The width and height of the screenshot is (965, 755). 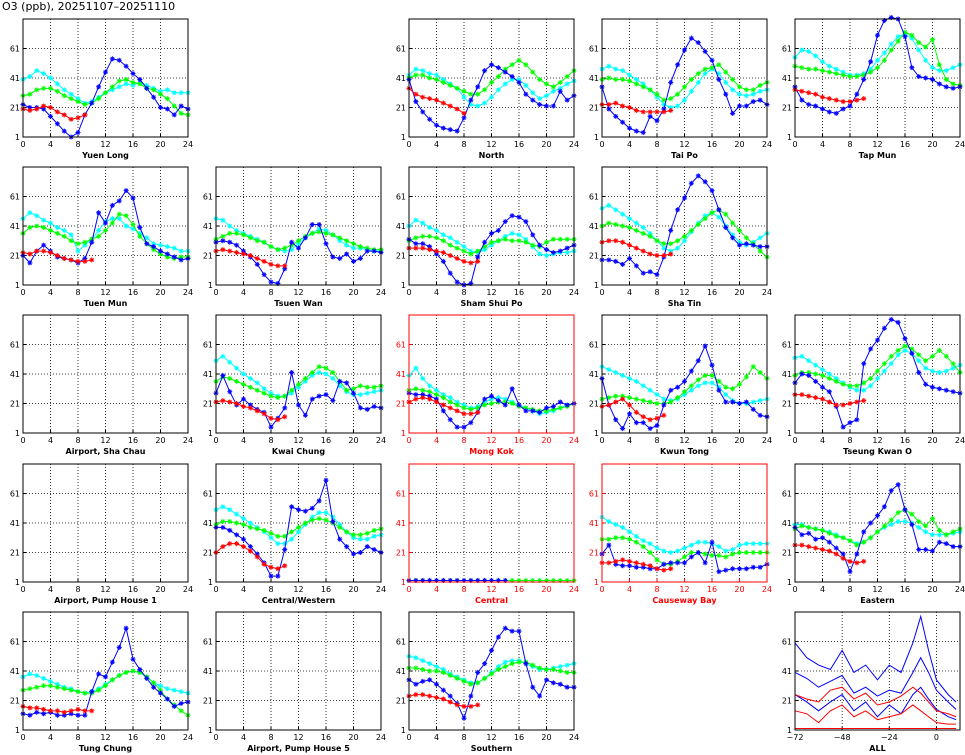 I want to click on series-line-blue-middle, so click(x=875, y=683).